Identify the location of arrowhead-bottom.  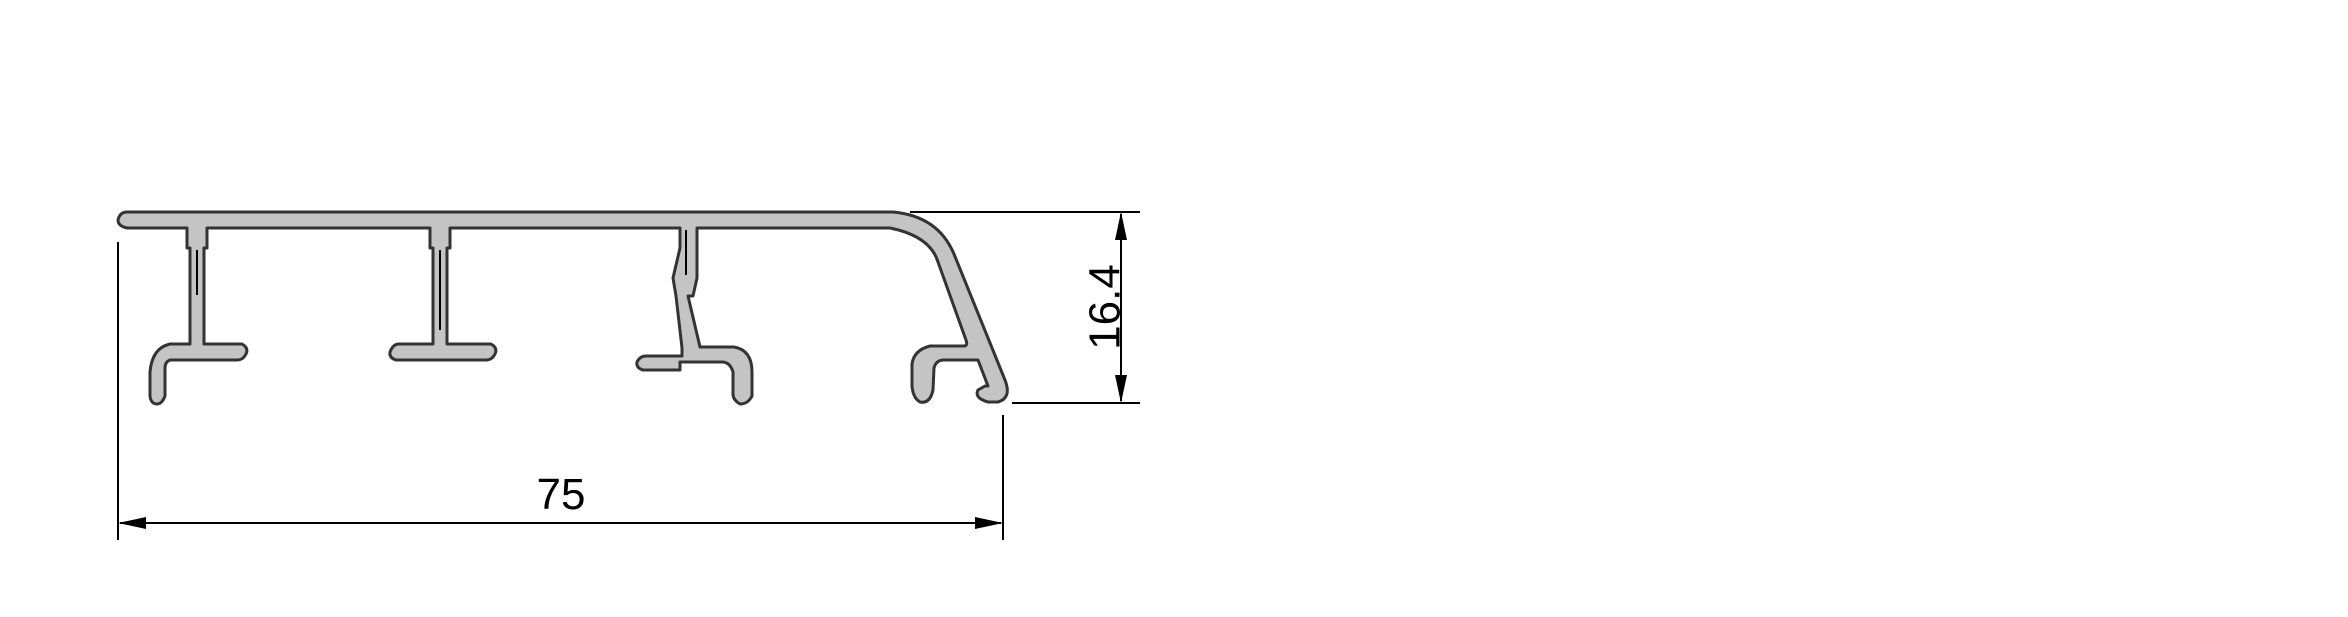
(1121, 389).